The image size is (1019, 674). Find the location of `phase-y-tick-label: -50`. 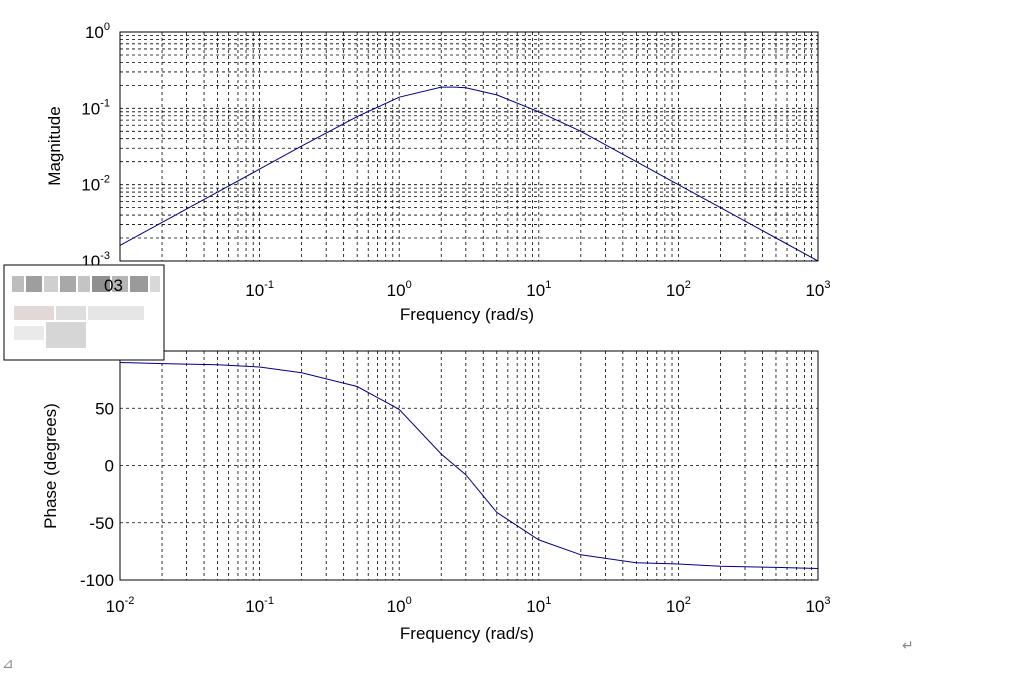

phase-y-tick-label: -50 is located at coordinates (101, 523).